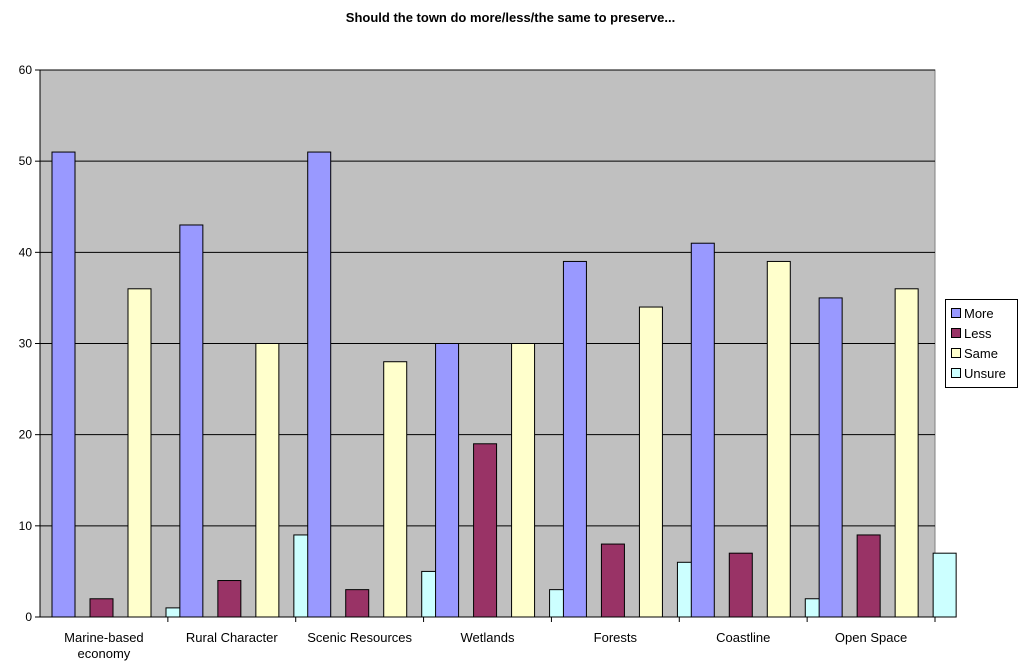 The image size is (1021, 666). What do you see at coordinates (359, 637) in the screenshot?
I see `x-tick-label: Scenic Resources` at bounding box center [359, 637].